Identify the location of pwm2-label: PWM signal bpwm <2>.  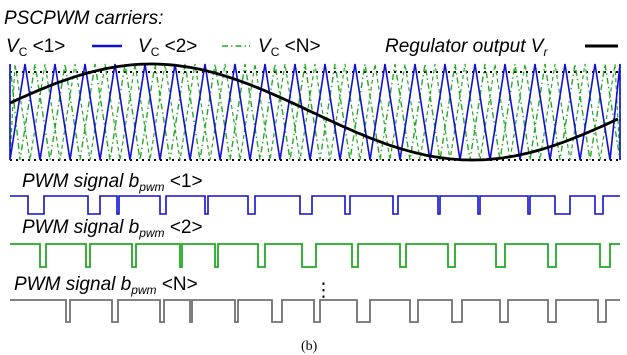
(112, 228).